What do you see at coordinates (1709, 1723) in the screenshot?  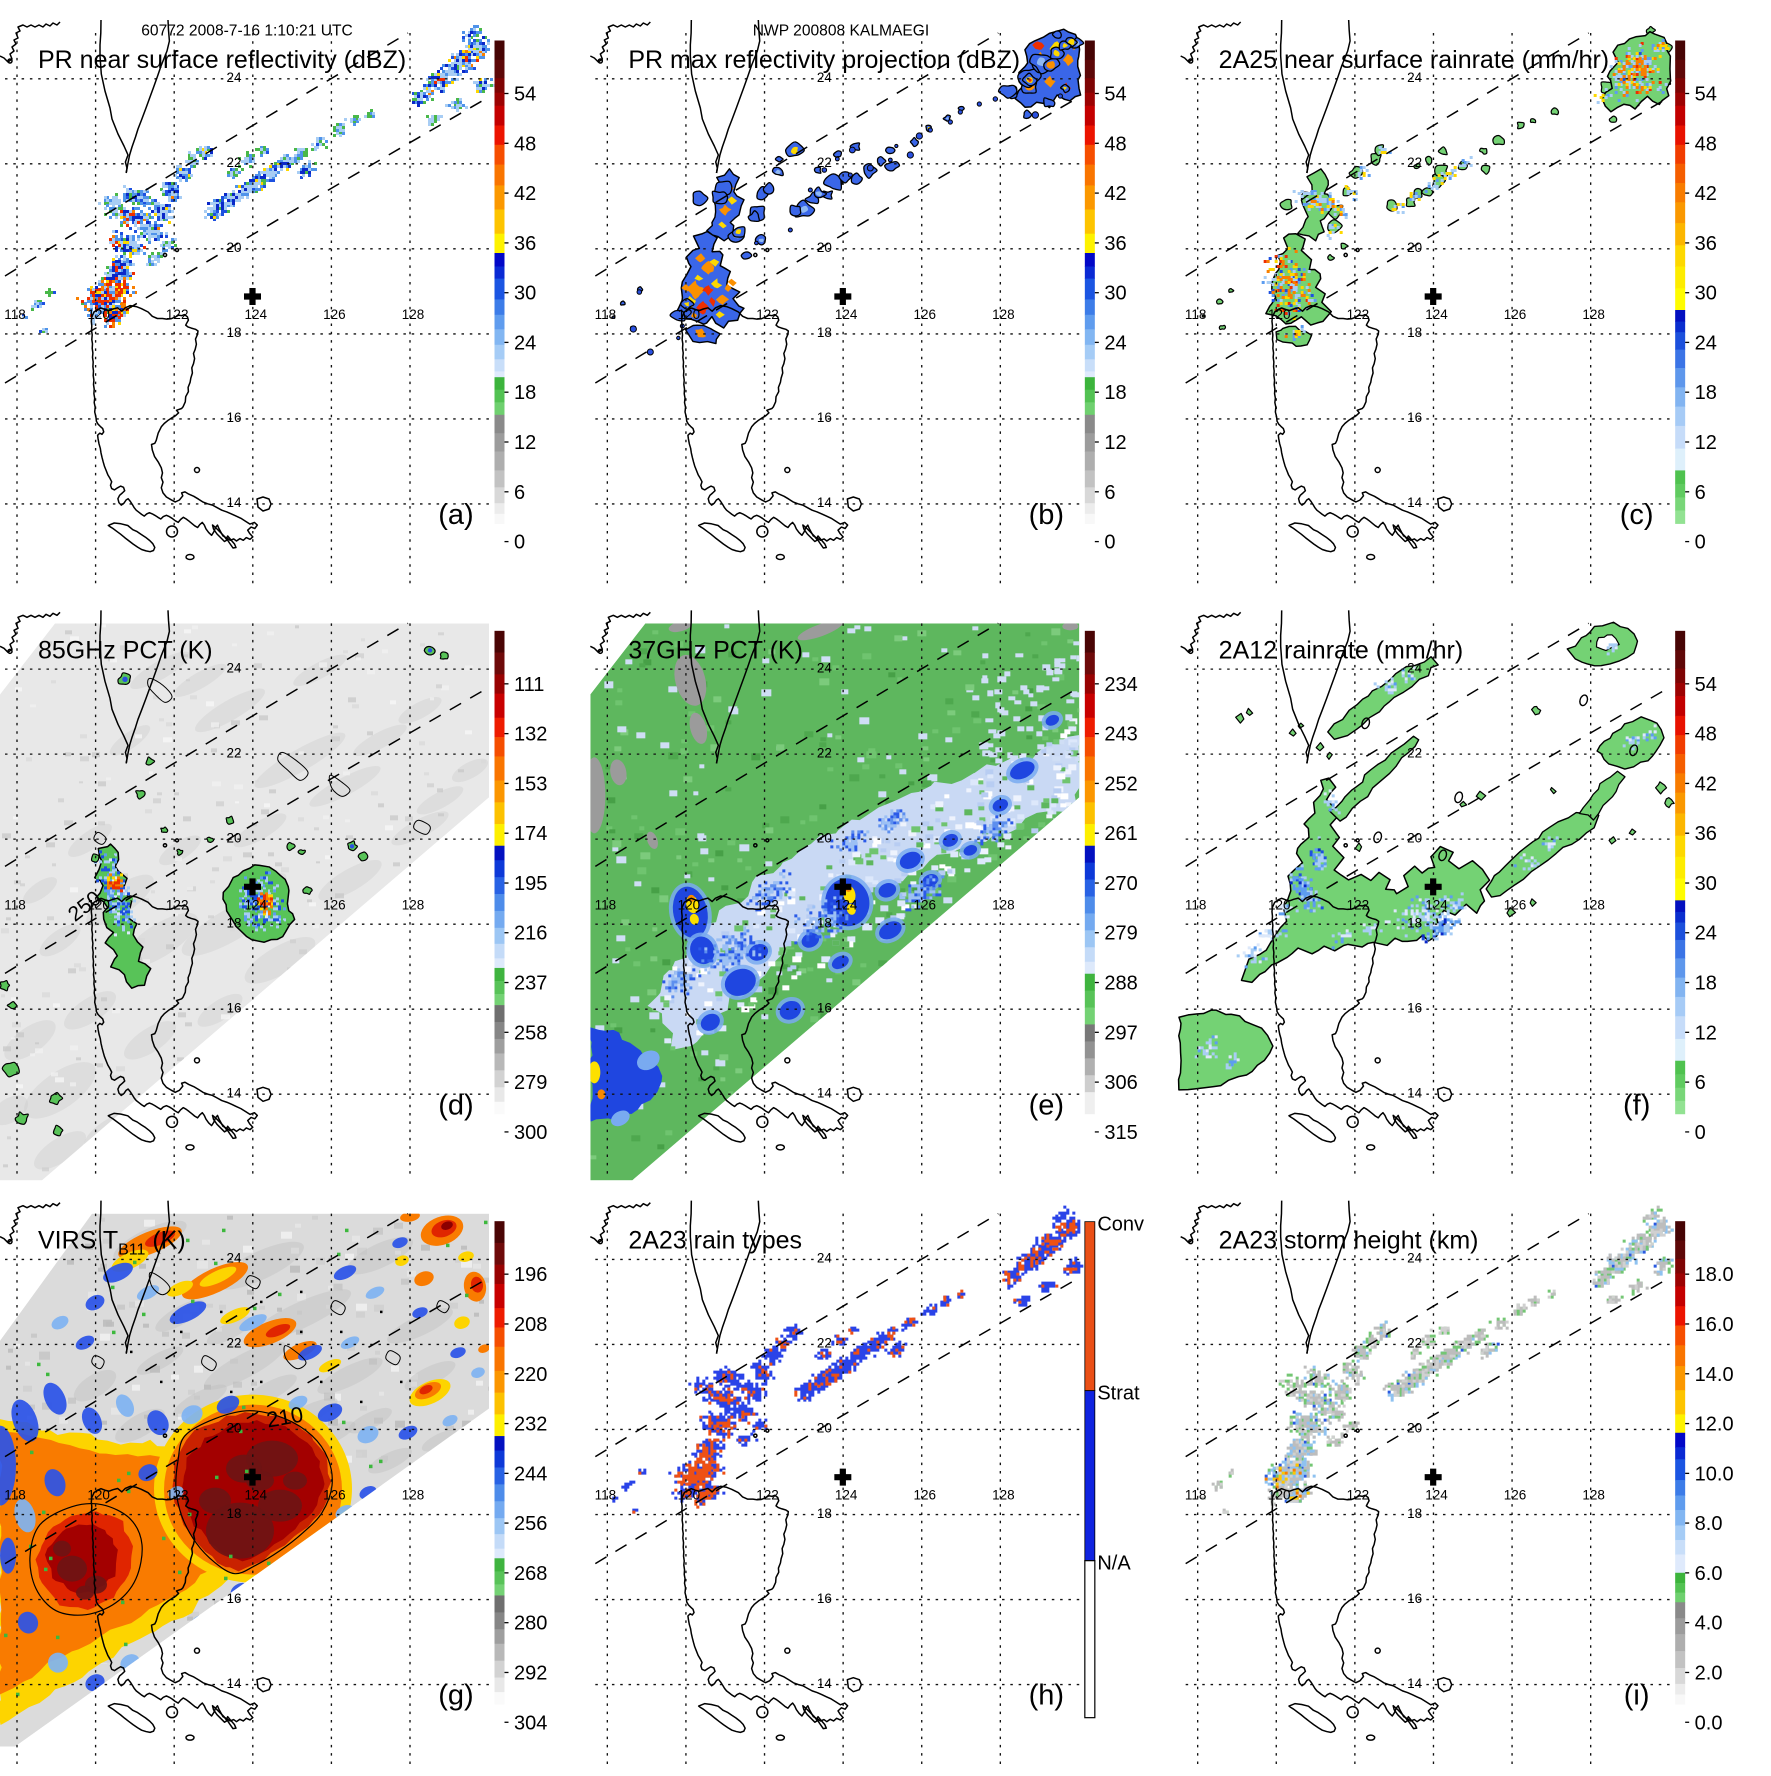 I see `svg-text: 0.0` at bounding box center [1709, 1723].